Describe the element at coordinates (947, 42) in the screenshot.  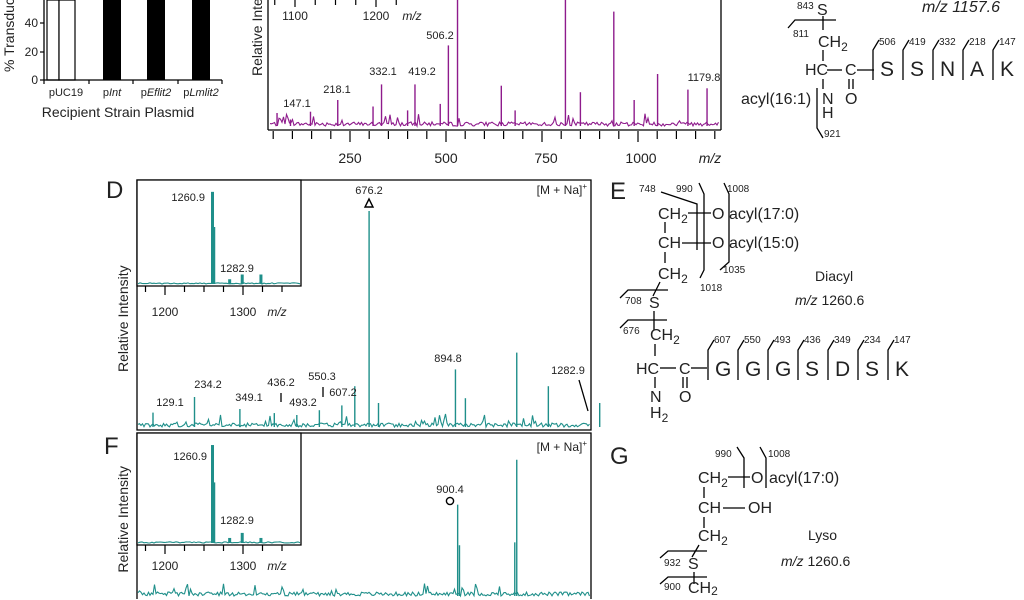
I see `frag-label: 332` at that location.